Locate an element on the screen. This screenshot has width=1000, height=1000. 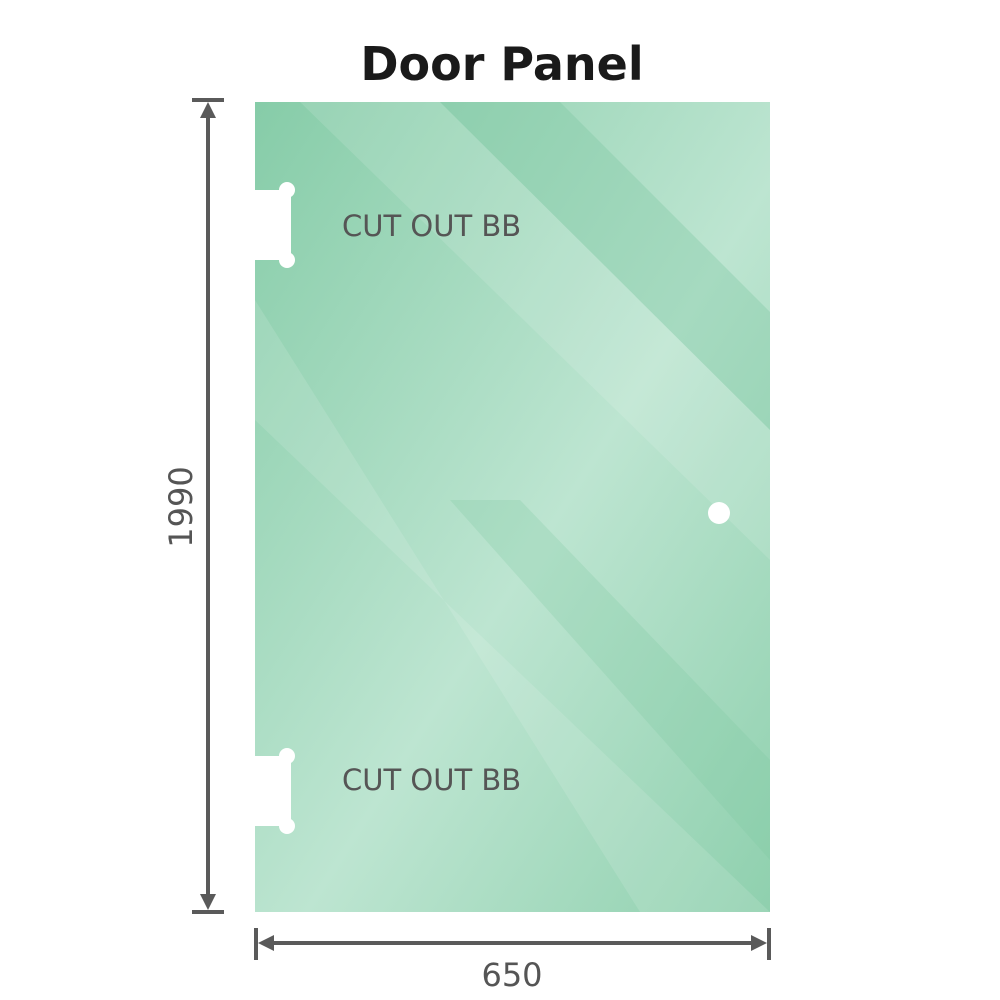
width-dimension-line is located at coordinates (512, 944).